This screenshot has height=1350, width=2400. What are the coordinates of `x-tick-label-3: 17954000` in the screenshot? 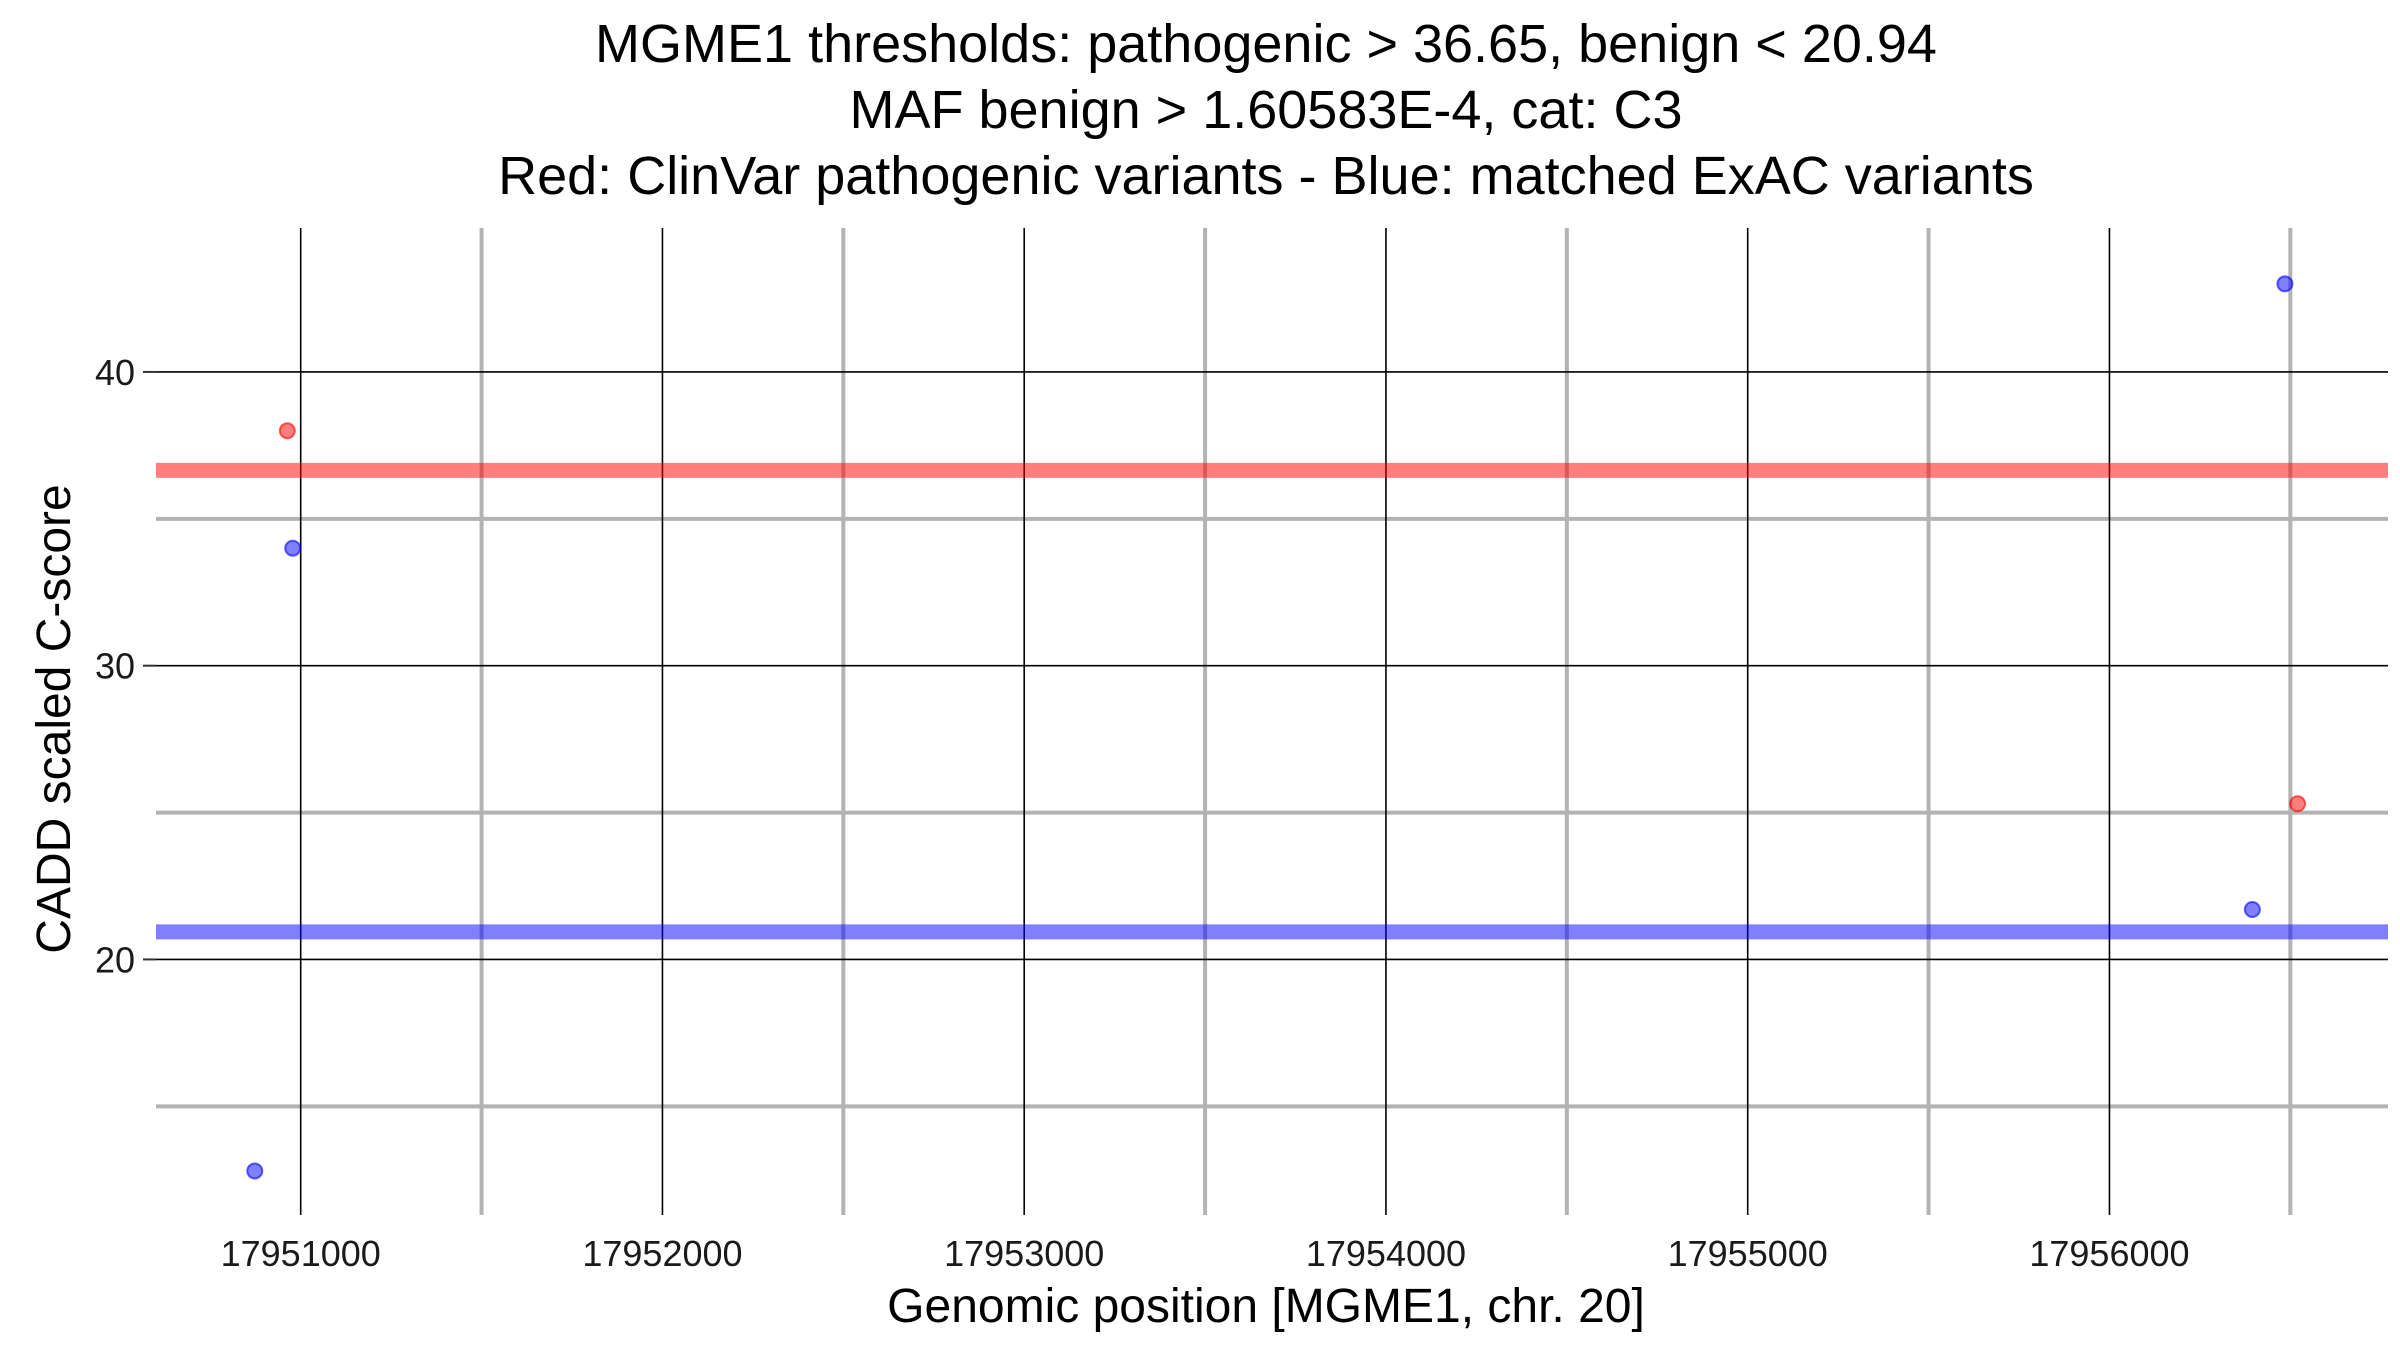 It's located at (1386, 1253).